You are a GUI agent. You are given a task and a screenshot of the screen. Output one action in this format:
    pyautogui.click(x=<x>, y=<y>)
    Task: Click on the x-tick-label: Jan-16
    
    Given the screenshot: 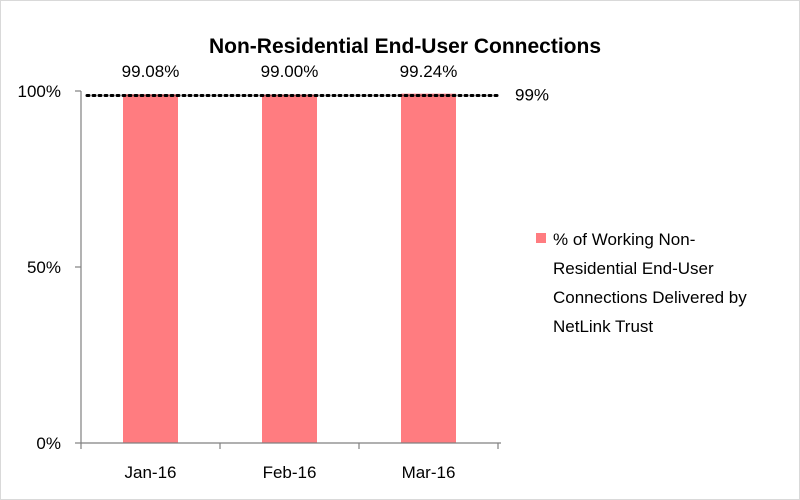 What is the action you would take?
    pyautogui.click(x=151, y=472)
    